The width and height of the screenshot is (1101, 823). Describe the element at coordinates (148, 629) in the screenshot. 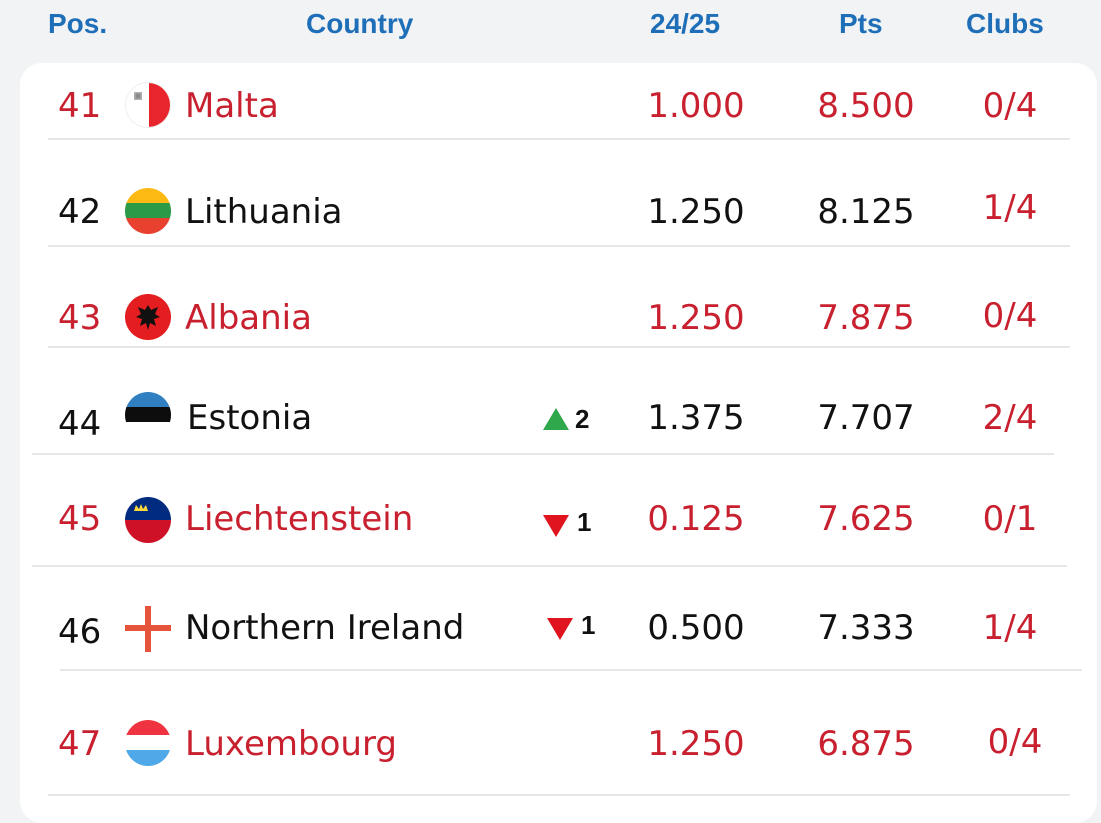

I see `northern-ireland-flag-icon` at that location.